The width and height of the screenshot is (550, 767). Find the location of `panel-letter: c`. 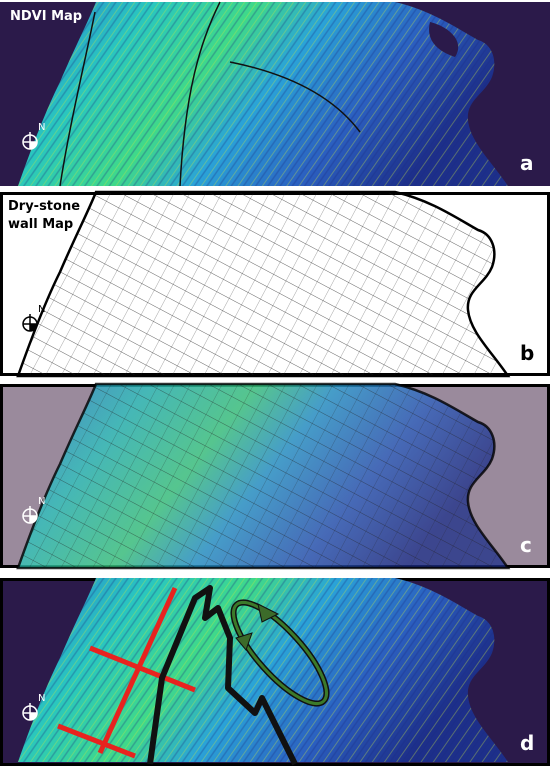

panel-letter: c is located at coordinates (526, 545).